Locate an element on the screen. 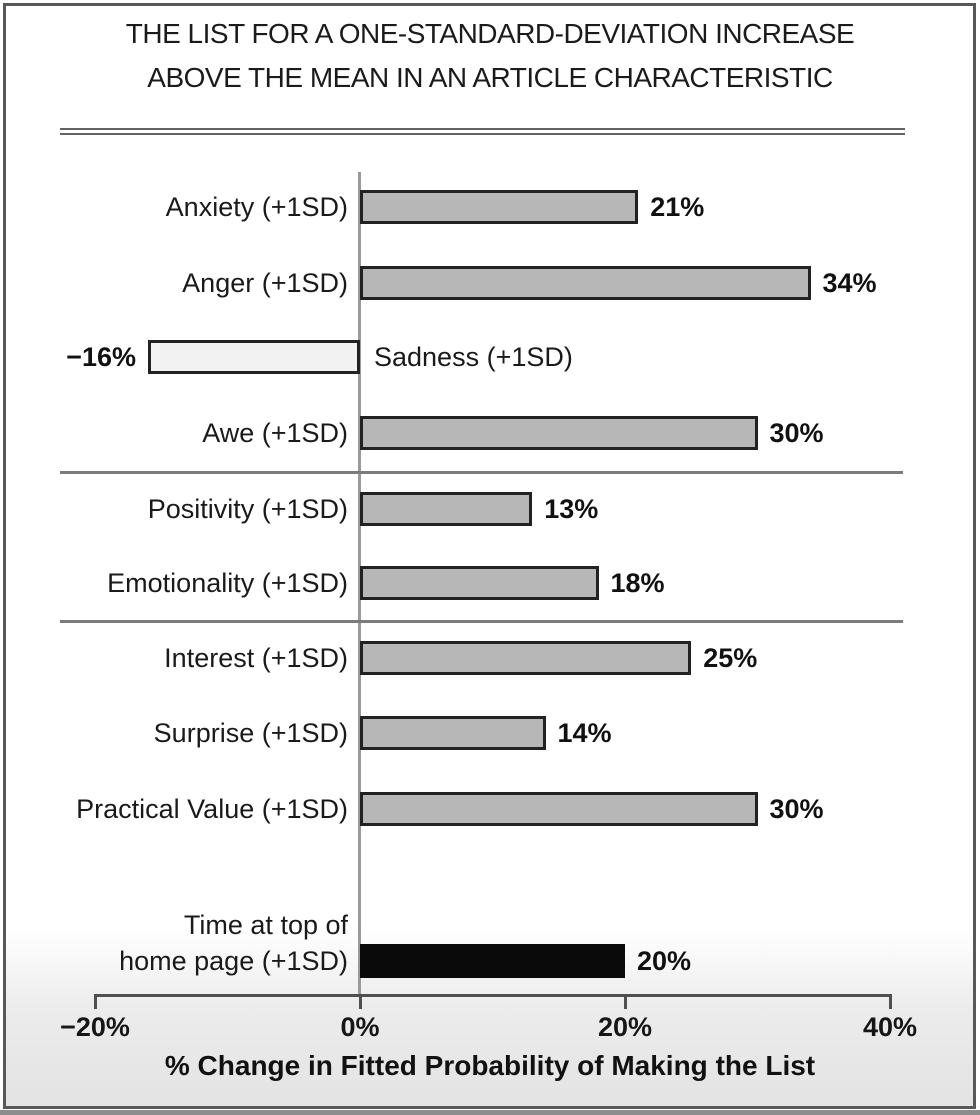  category-label-practical-value-1sd: Practical Value (+1SD) is located at coordinates (212, 809).